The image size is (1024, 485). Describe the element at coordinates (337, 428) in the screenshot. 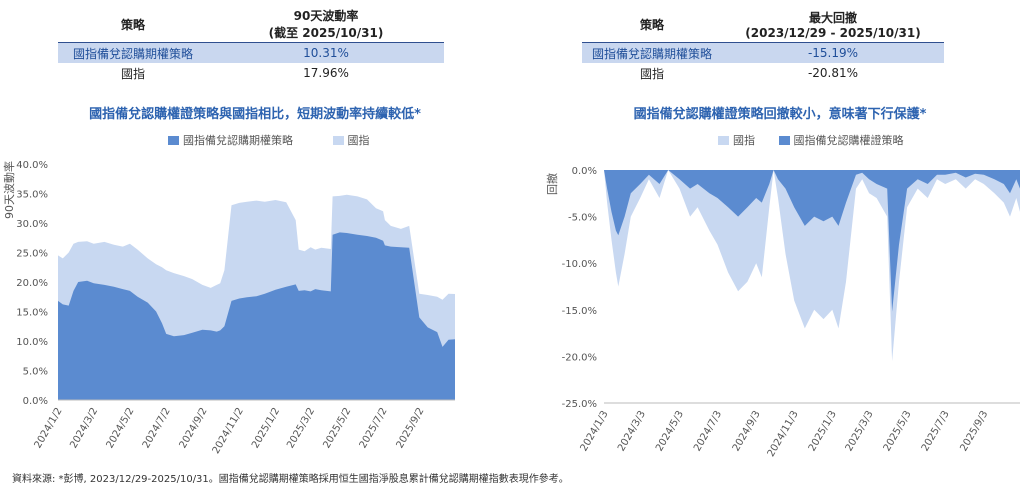

I see `chart0-x-tick-label: 2025/5/2` at that location.